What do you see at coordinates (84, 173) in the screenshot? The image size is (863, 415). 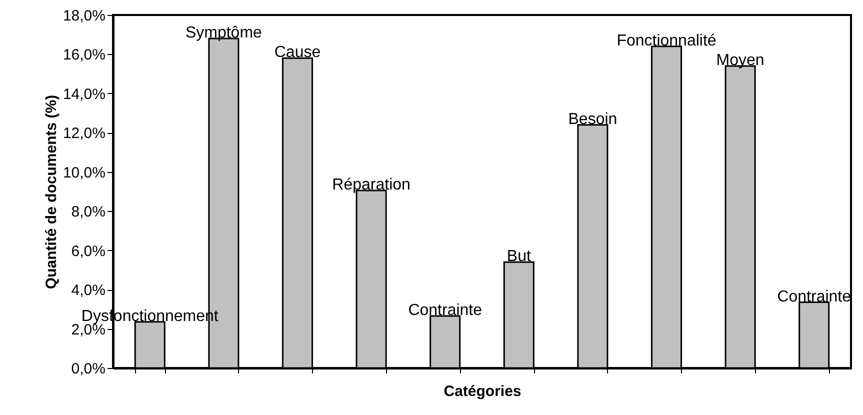 I see `y-tick-label: 10,0%` at bounding box center [84, 173].